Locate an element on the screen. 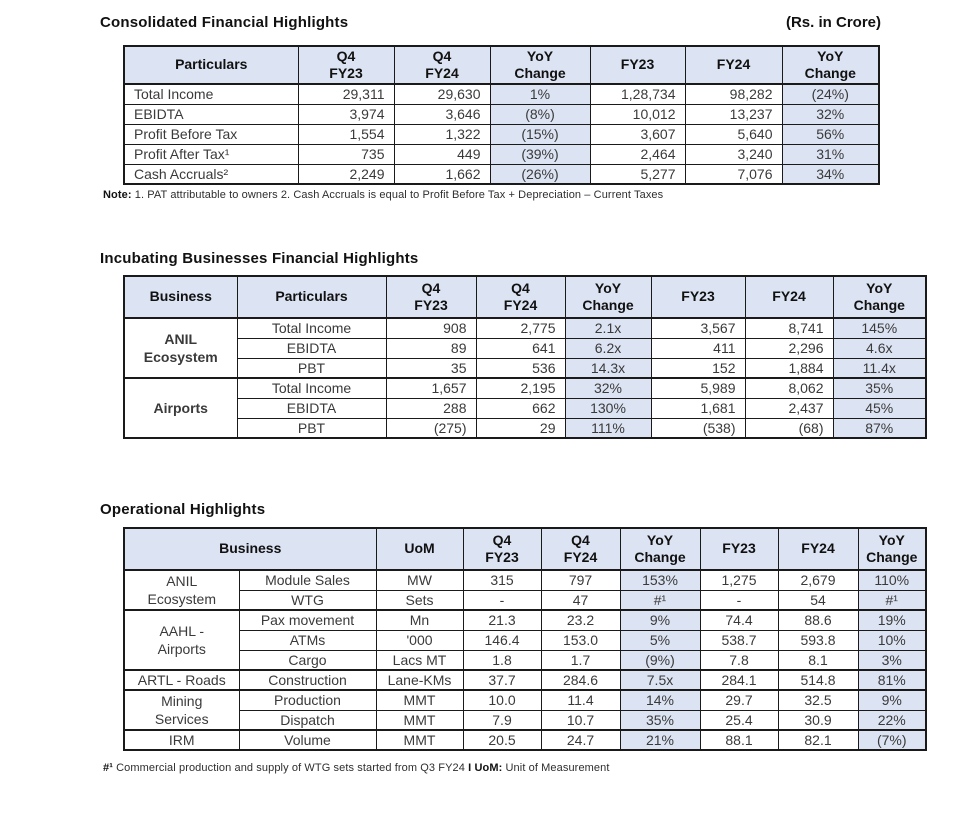  particular-cell: WTG is located at coordinates (307, 600).